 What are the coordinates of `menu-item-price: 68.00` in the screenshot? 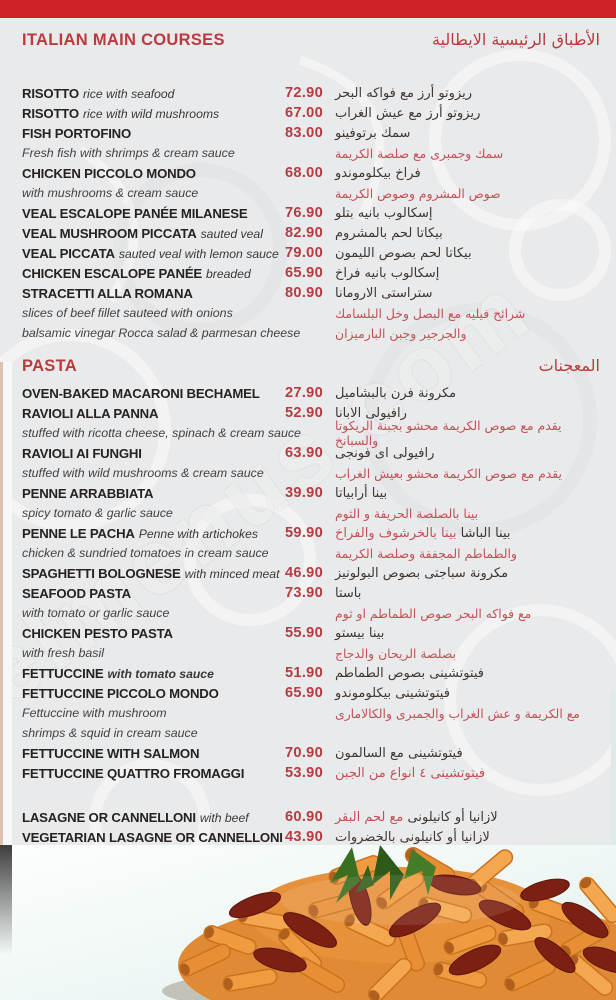 It's located at (304, 173).